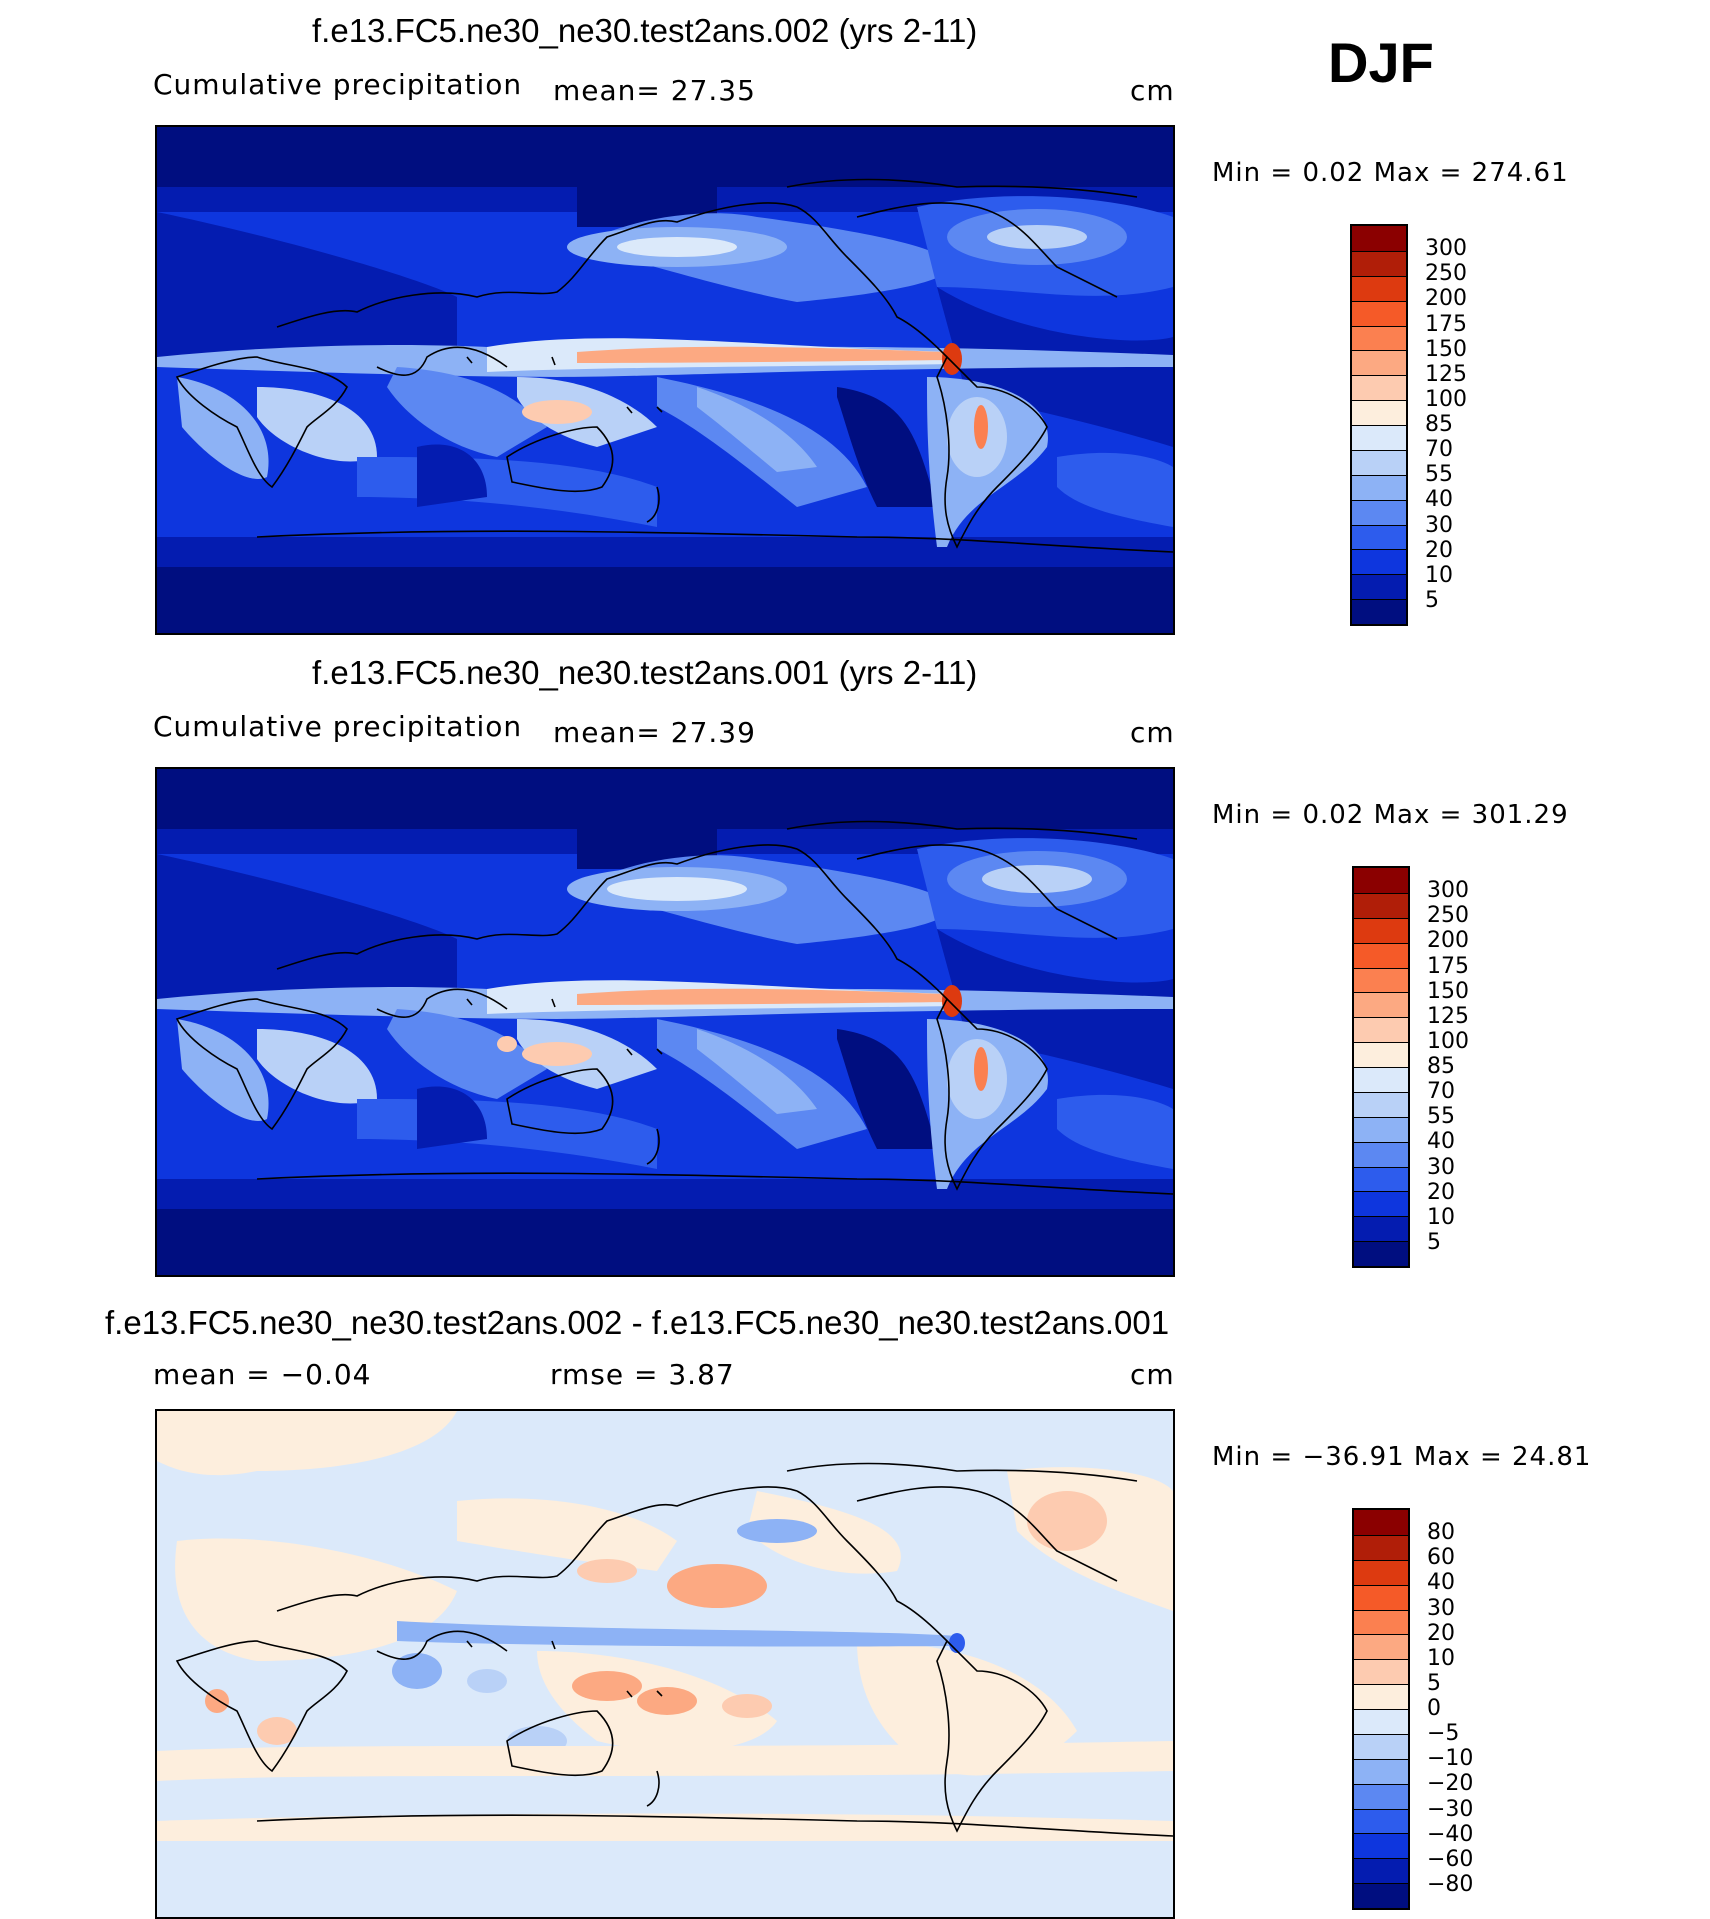  What do you see at coordinates (1450, 1884) in the screenshot?
I see `colorbar-tick-label: −80` at bounding box center [1450, 1884].